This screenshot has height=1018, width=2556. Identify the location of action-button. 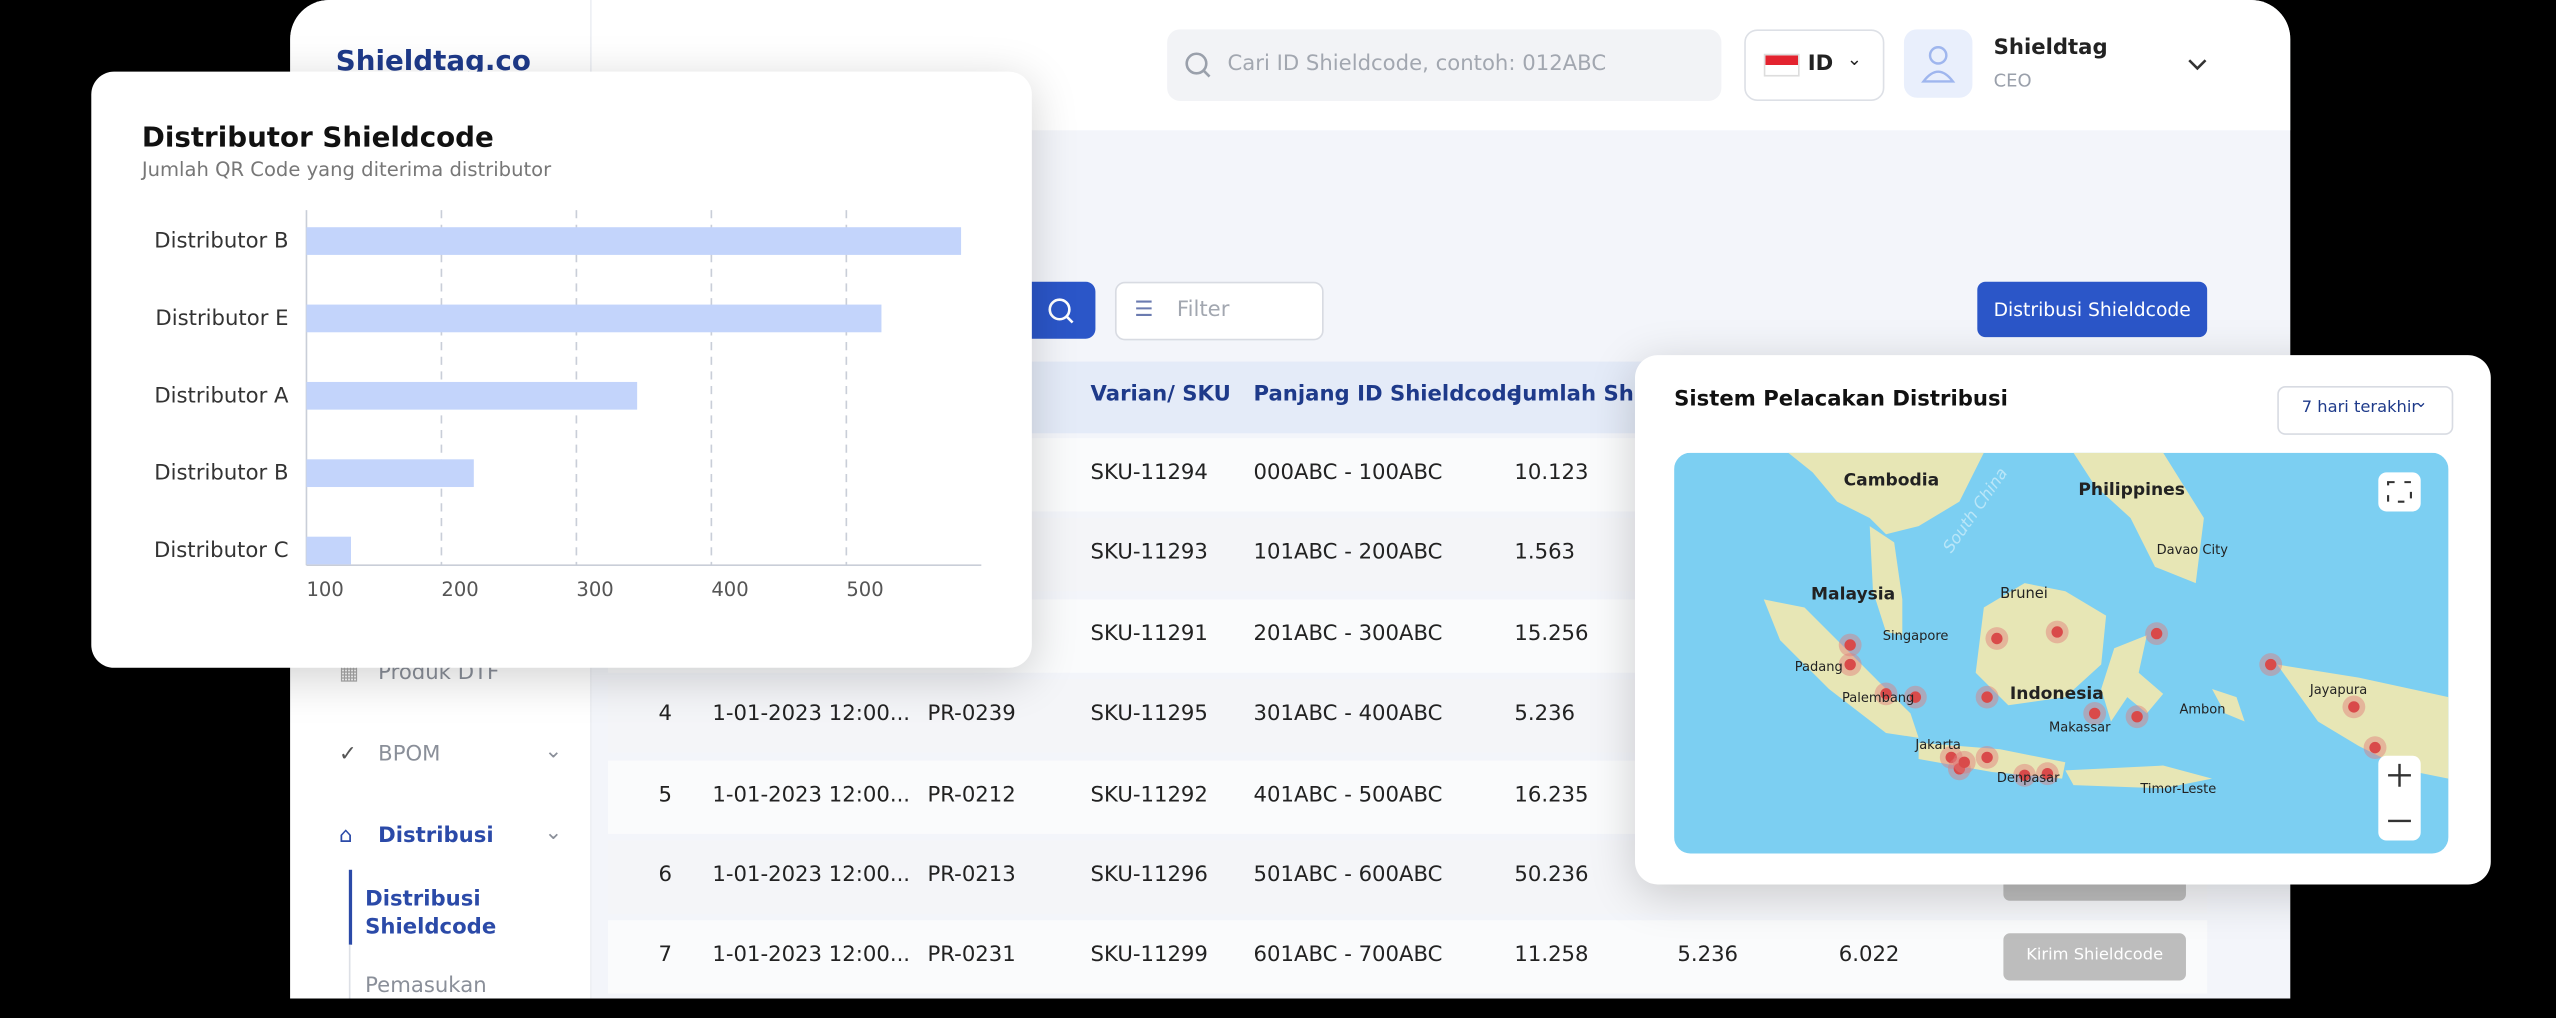
(2094, 957).